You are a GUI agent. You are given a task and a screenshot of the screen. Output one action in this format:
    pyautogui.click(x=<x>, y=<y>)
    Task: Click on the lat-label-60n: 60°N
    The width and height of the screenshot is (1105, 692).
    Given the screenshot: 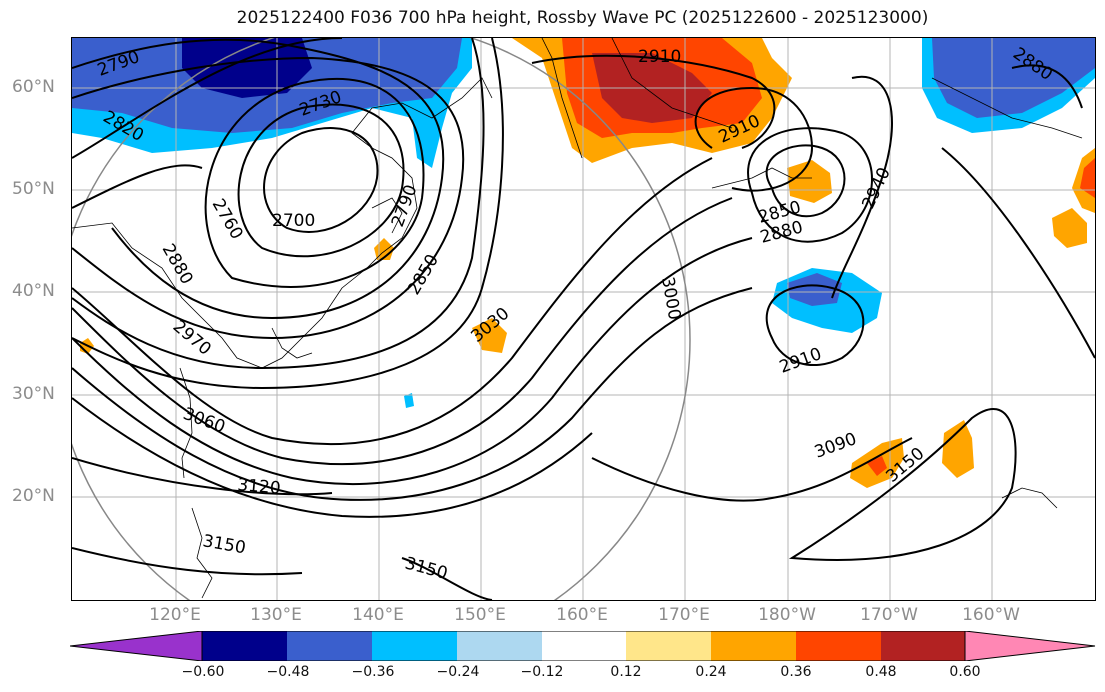 What is the action you would take?
    pyautogui.click(x=33, y=87)
    